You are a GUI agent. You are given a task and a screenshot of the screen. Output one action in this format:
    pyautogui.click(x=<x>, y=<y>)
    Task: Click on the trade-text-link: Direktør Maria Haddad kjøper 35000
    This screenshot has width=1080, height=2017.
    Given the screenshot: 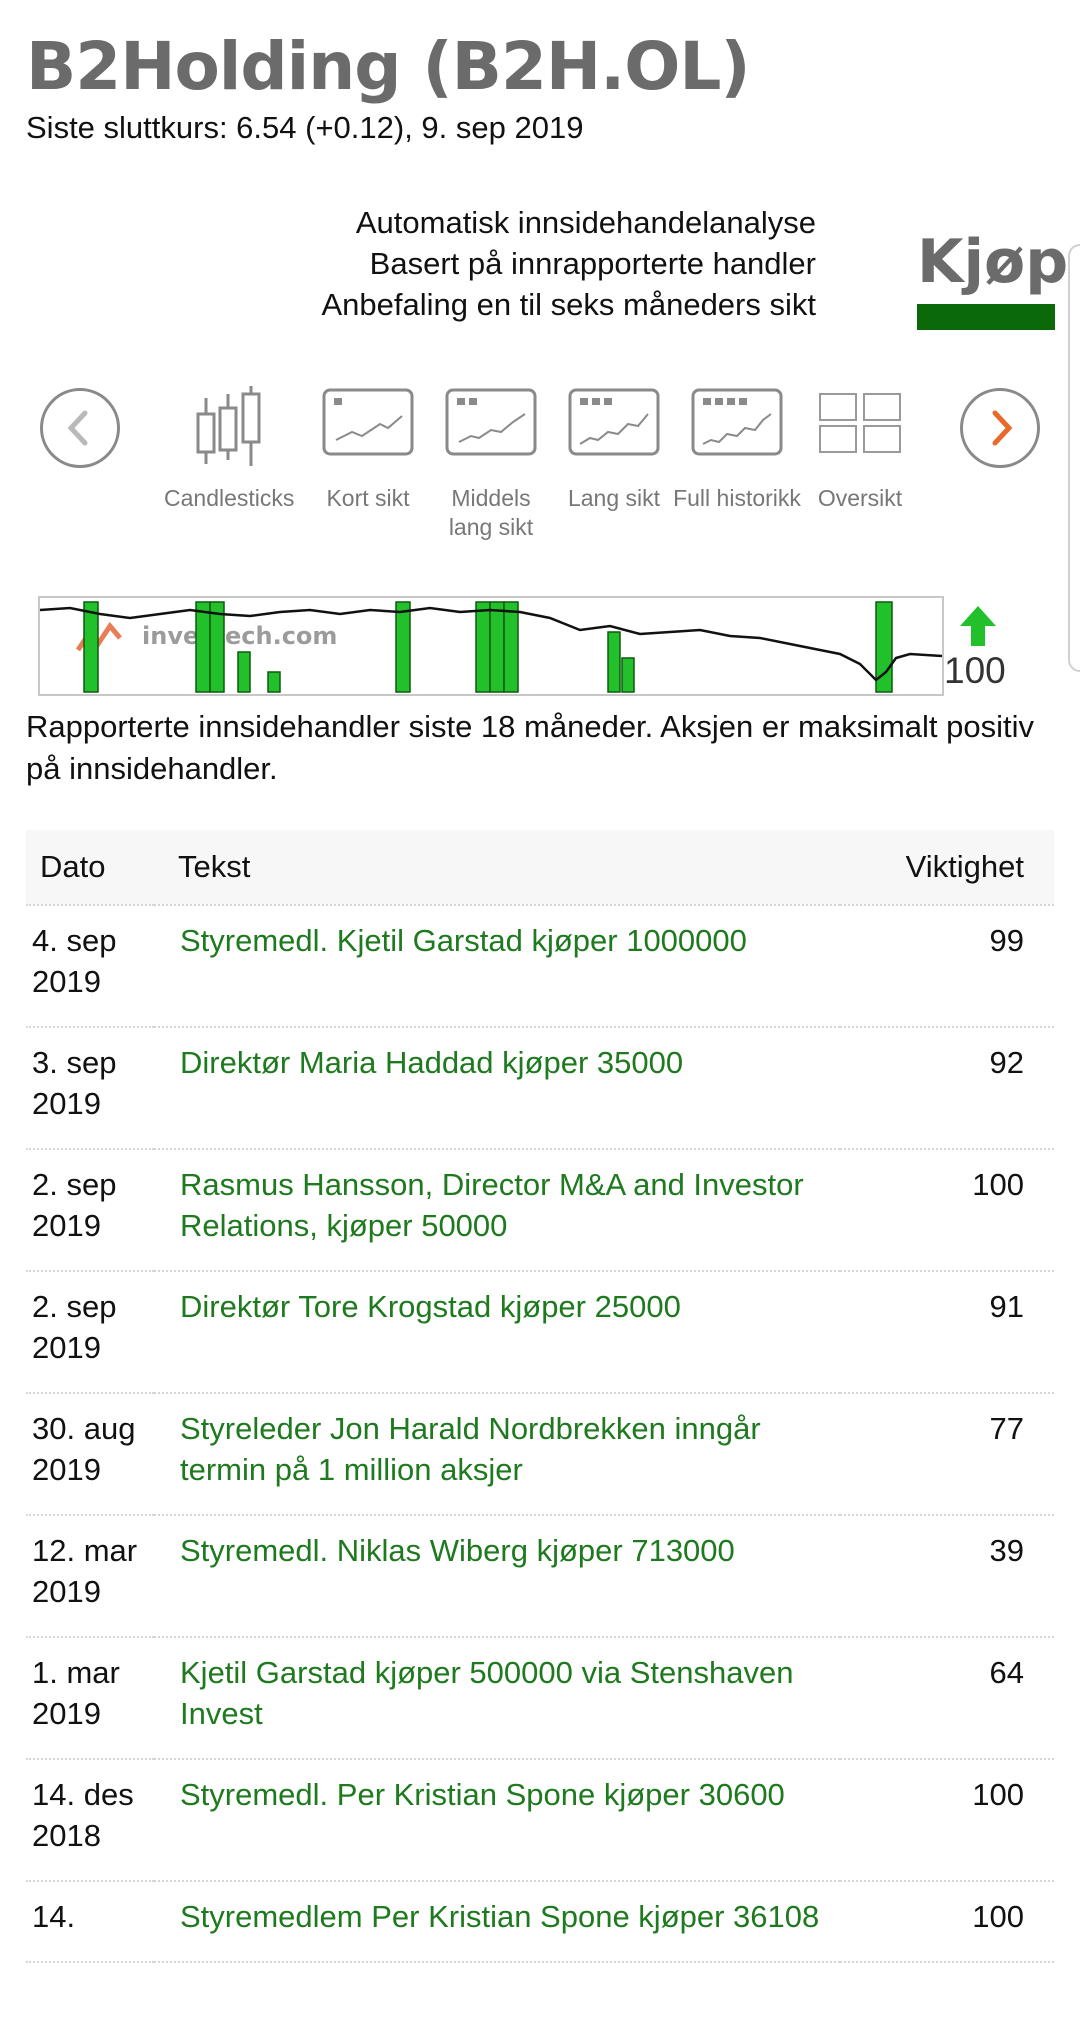 What is the action you would take?
    pyautogui.click(x=497, y=1088)
    